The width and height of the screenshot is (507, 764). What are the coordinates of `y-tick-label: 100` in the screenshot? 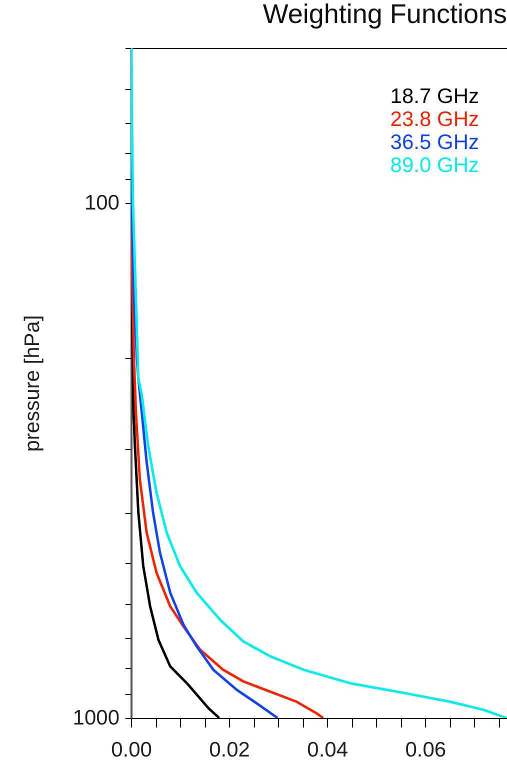 It's located at (102, 203).